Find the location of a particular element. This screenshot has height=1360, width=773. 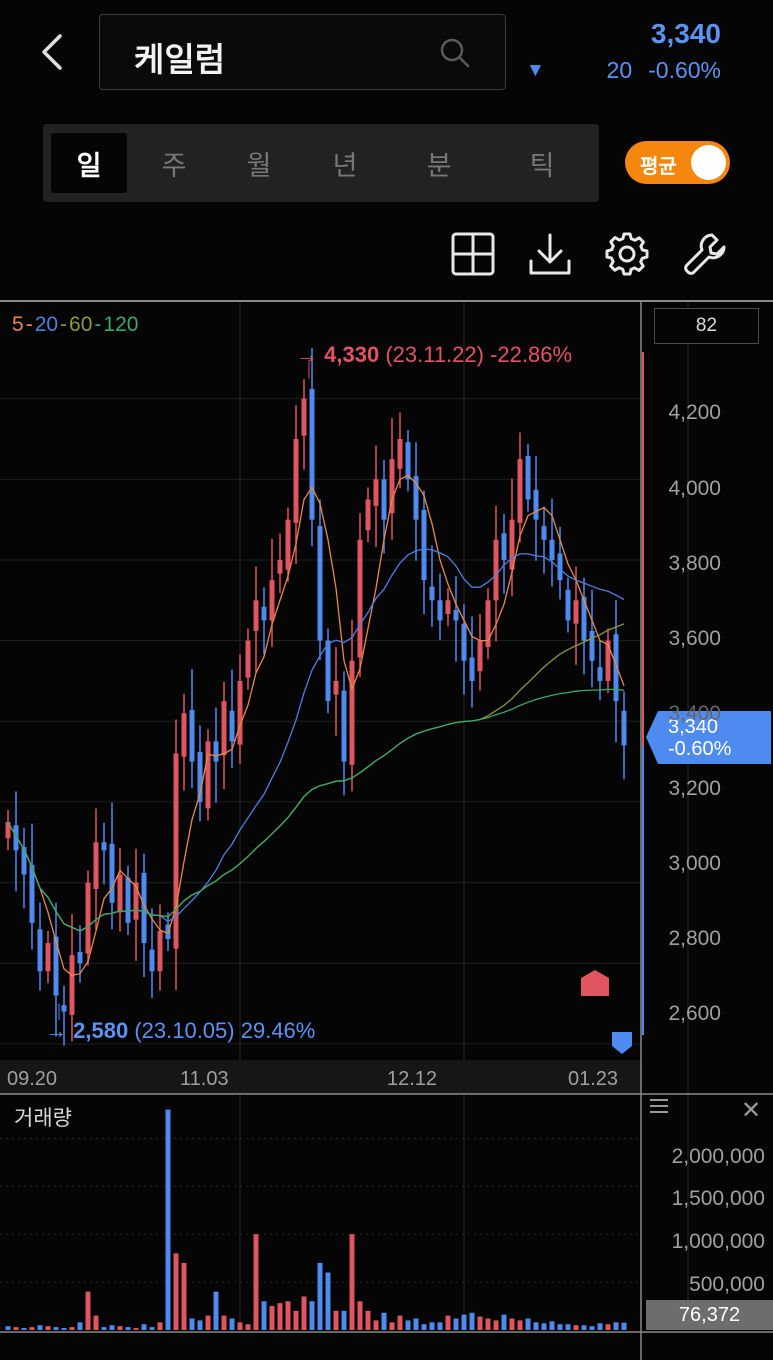

settings-button is located at coordinates (627, 254).